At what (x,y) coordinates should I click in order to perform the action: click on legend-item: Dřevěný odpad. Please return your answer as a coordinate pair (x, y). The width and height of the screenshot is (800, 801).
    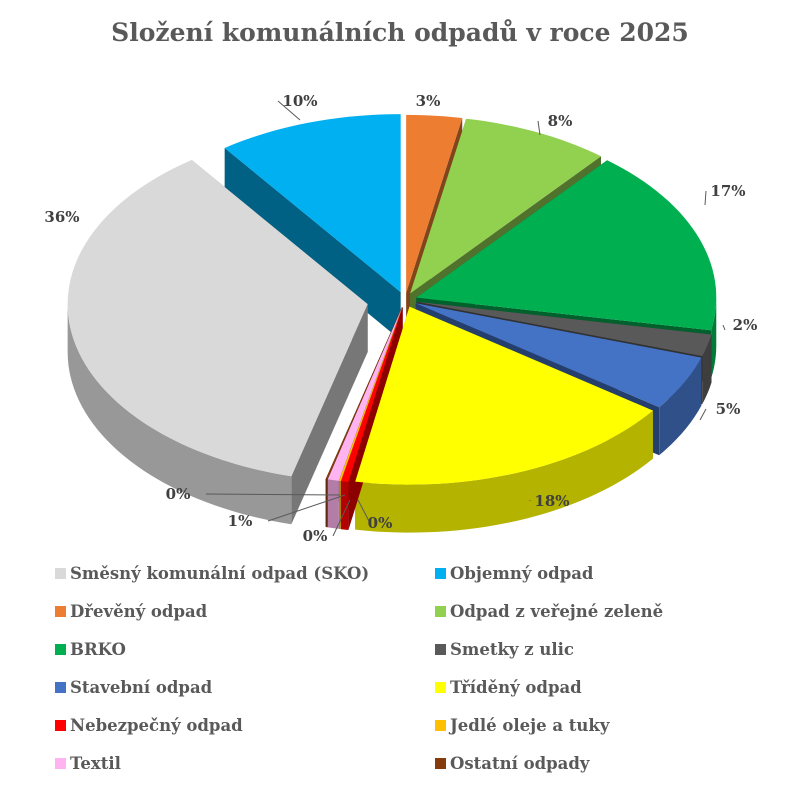
    Looking at the image, I should click on (245, 611).